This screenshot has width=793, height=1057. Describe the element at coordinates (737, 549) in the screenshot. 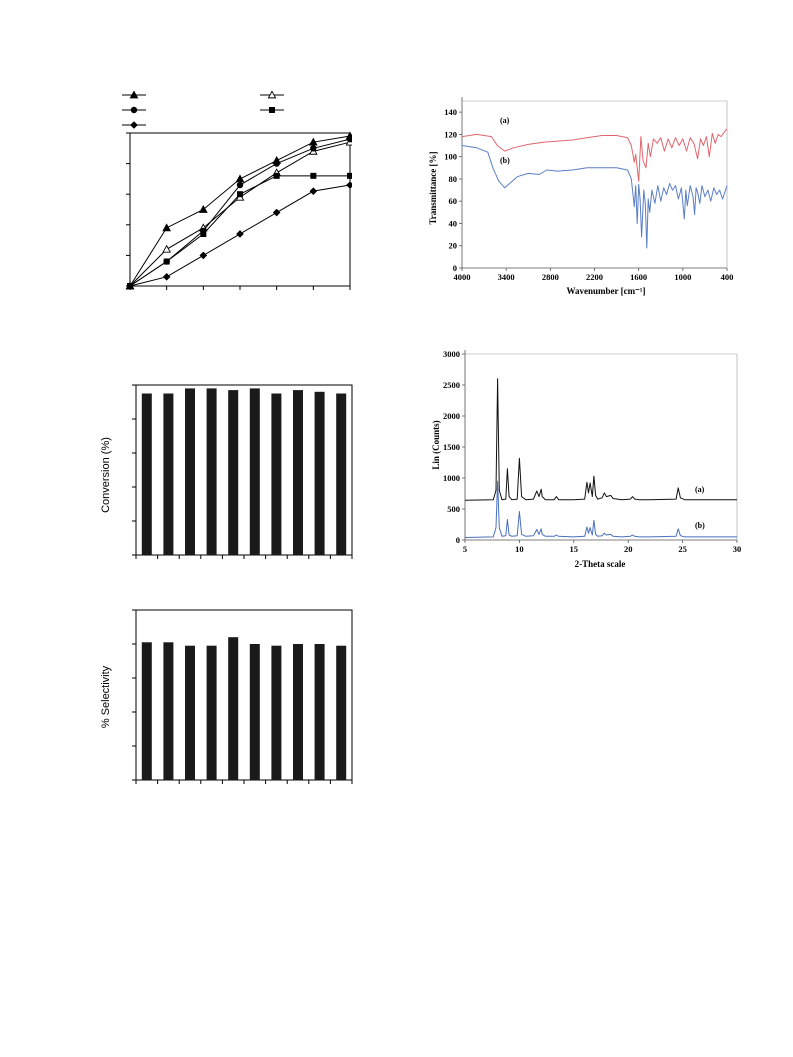

I see `x-tick-label: 30` at that location.